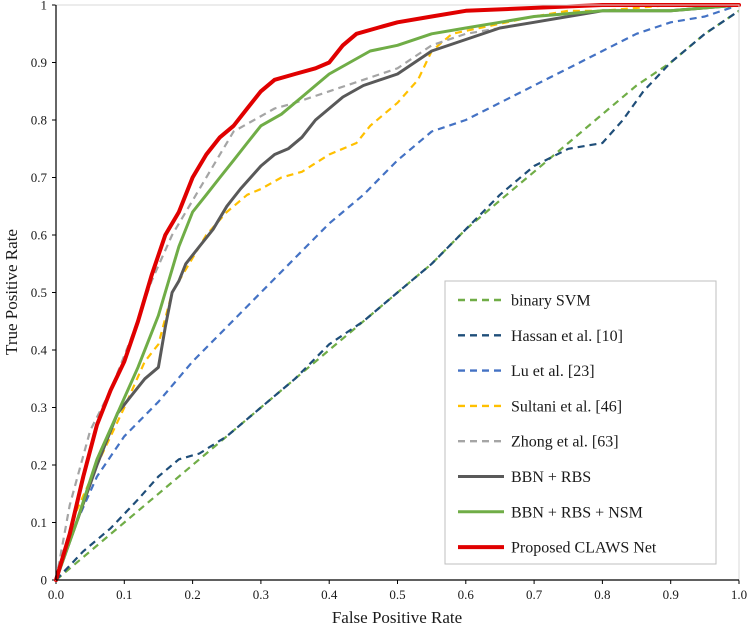 This screenshot has height=628, width=747. Describe the element at coordinates (329, 594) in the screenshot. I see `x-tick-label: 0.4` at that location.